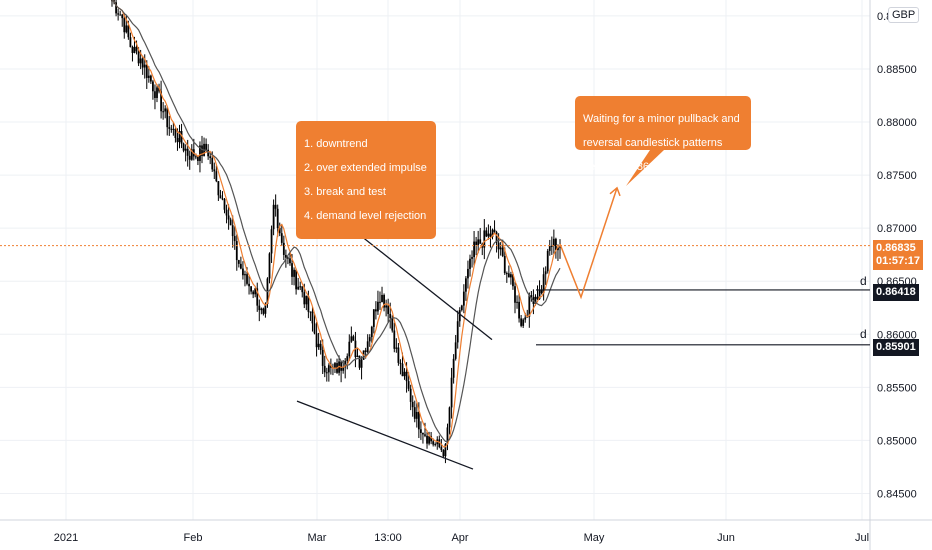 This screenshot has height=550, width=932. What do you see at coordinates (653, 143) in the screenshot?
I see `trade-plan-line-2: reversal candlestick patterns` at bounding box center [653, 143].